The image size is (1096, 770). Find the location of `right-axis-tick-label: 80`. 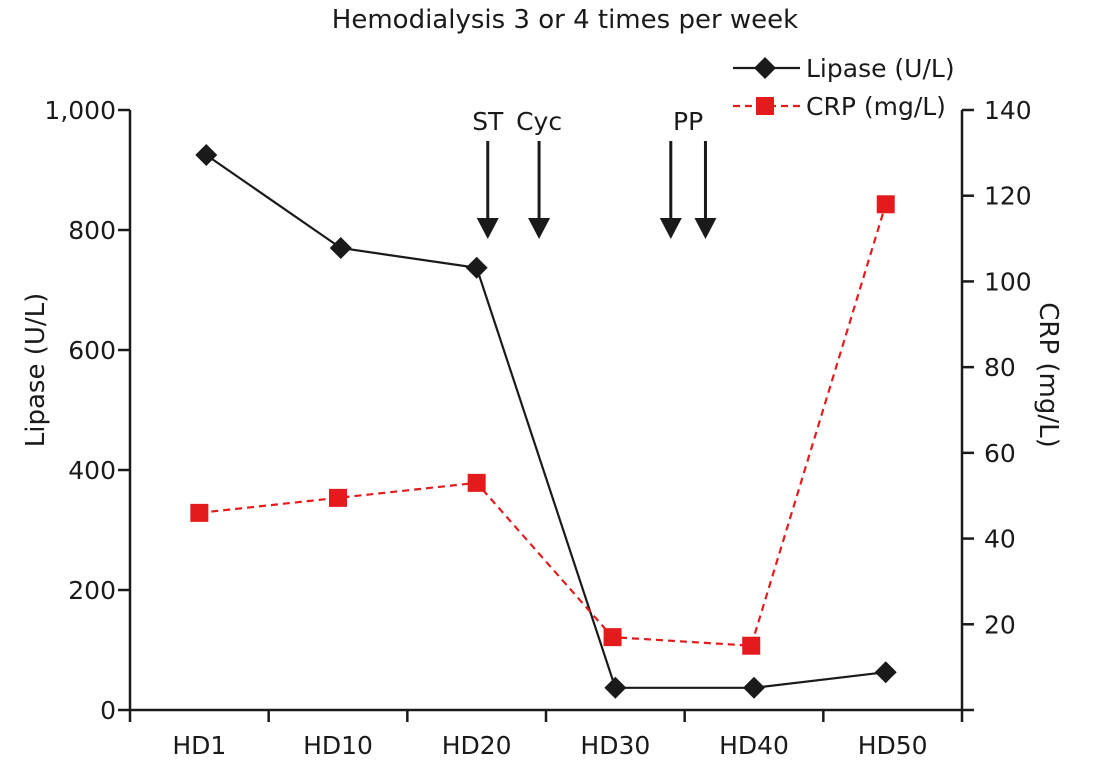

right-axis-tick-label: 80 is located at coordinates (1000, 367).